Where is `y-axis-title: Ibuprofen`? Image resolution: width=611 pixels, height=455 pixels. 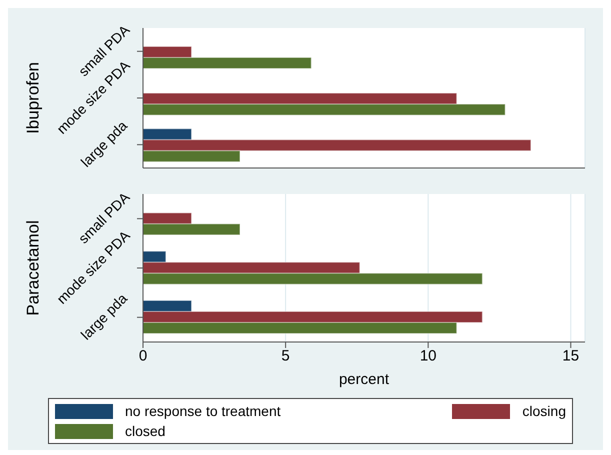 y-axis-title: Ibuprofen is located at coordinates (32, 98).